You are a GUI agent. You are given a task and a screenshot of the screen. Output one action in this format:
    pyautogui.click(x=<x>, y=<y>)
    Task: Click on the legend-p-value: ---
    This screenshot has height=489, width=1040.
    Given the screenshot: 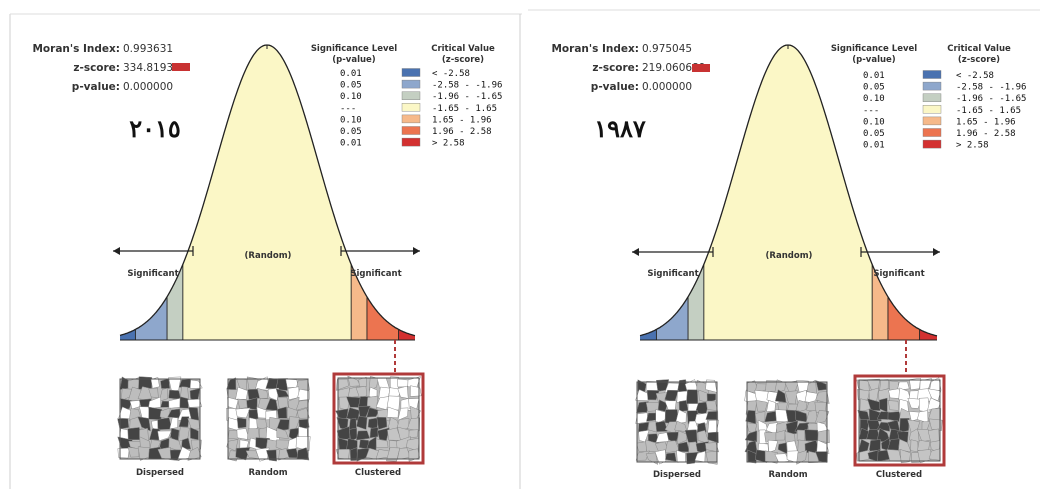 What is the action you would take?
    pyautogui.click(x=871, y=111)
    